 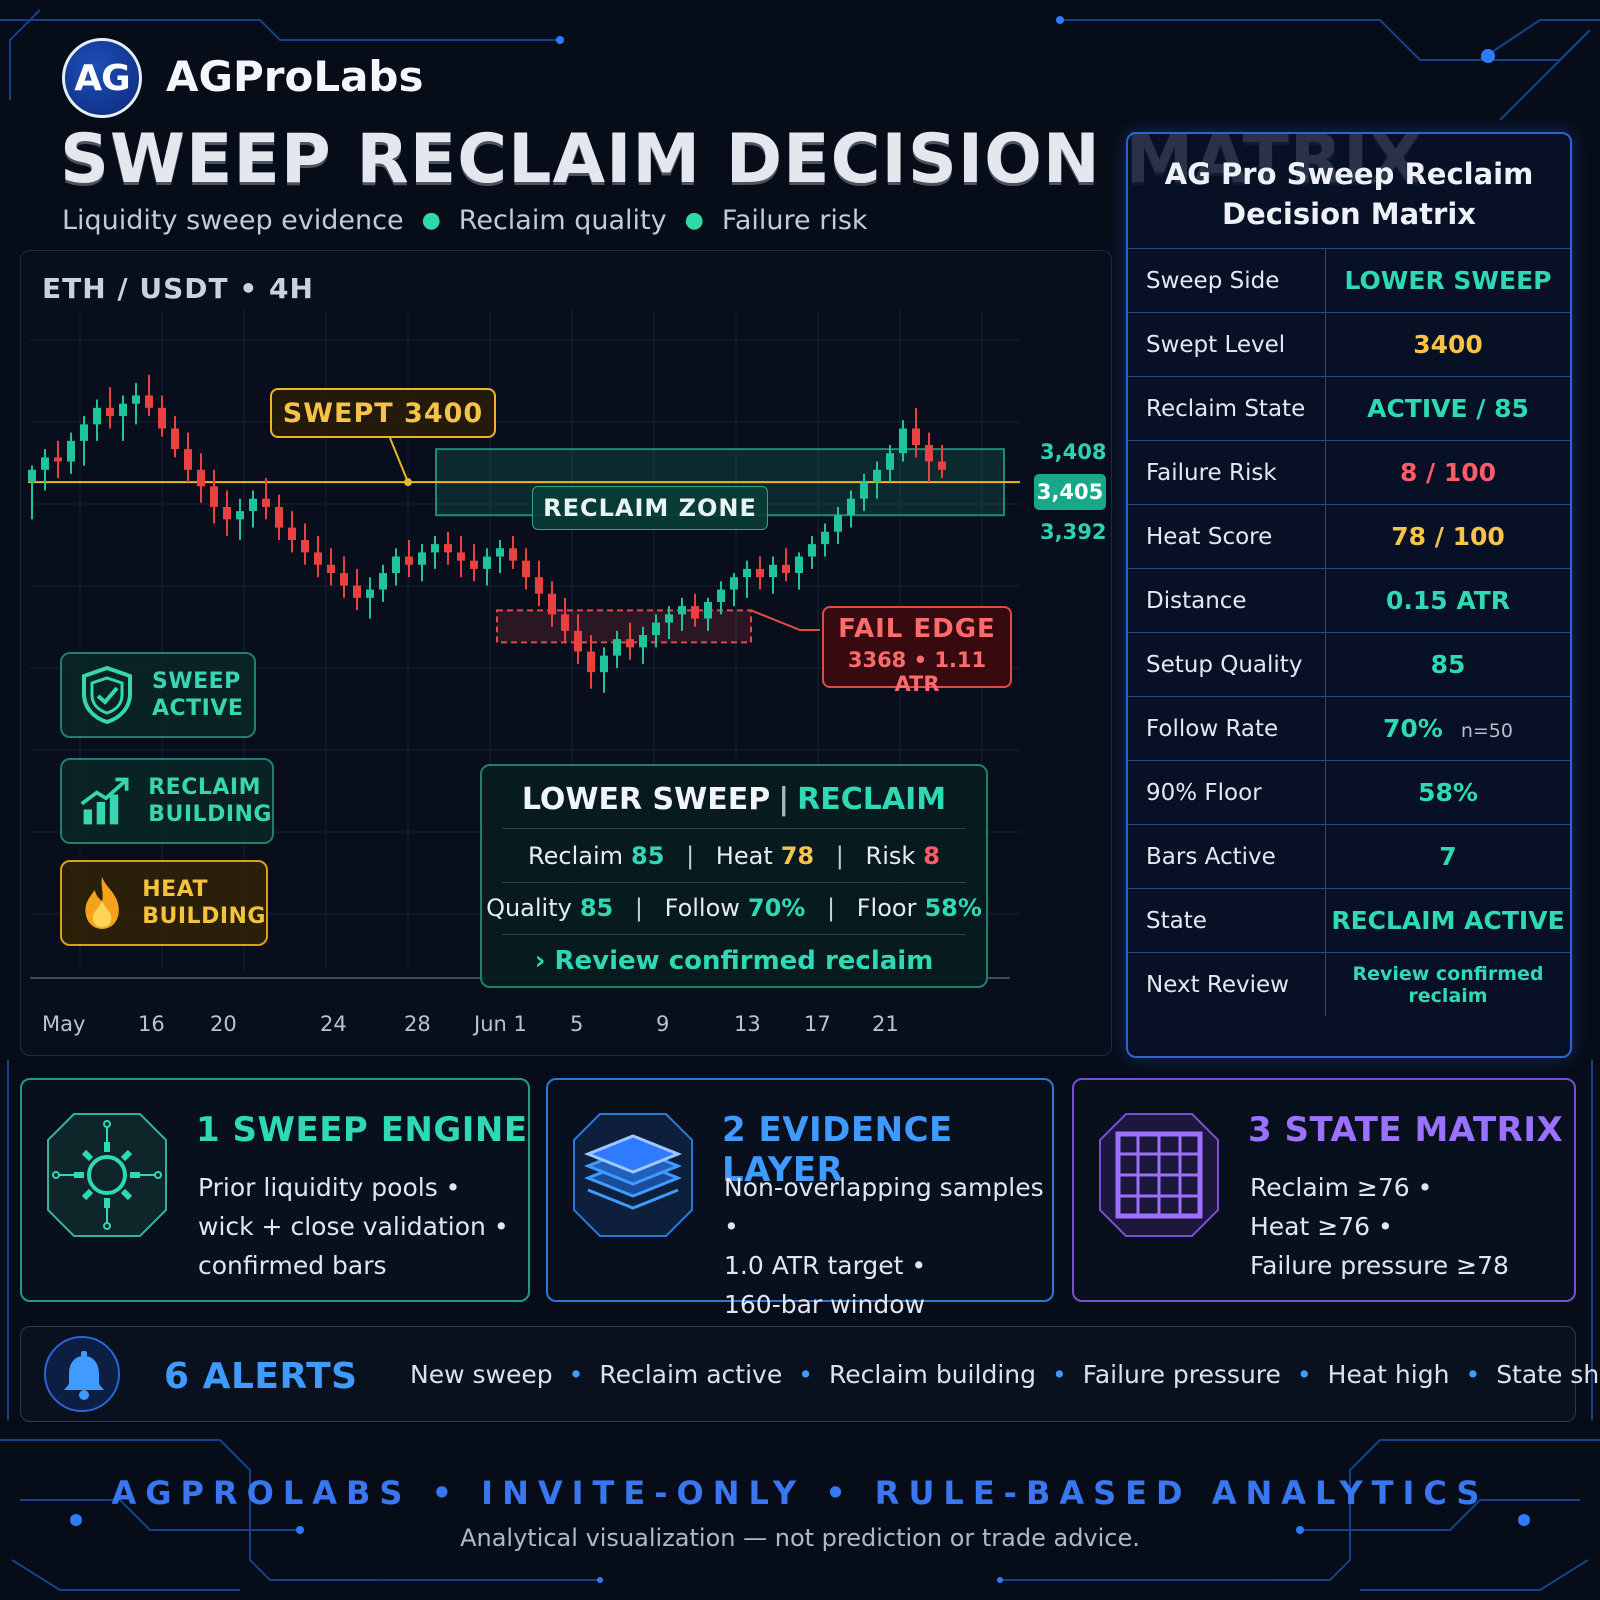 What do you see at coordinates (196, 681) in the screenshot?
I see `badge-line: SWEEP` at bounding box center [196, 681].